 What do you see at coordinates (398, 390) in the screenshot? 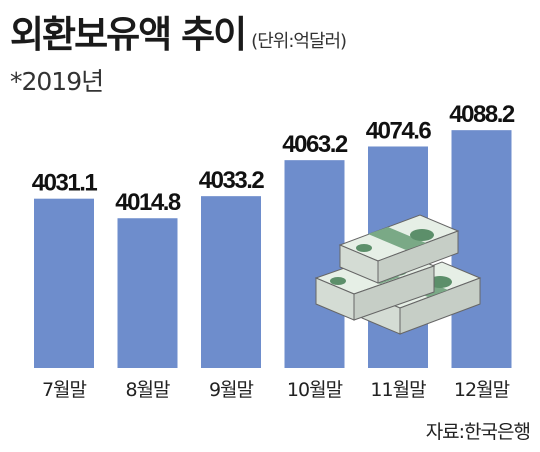
I see `category-label-4: 11월말` at bounding box center [398, 390].